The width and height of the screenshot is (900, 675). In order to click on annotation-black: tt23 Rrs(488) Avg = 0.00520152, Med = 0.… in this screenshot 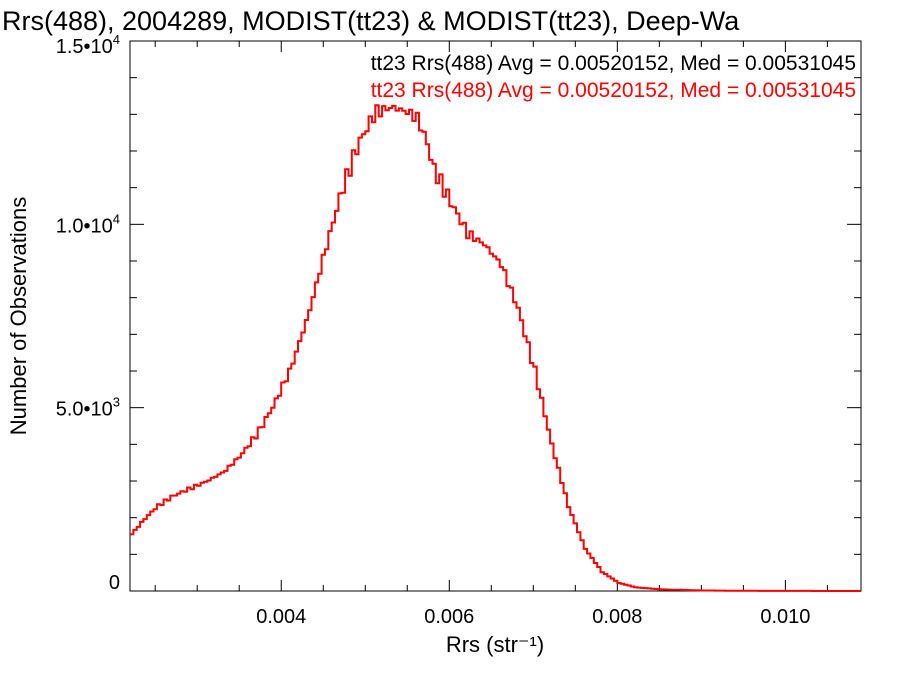, I will do `click(613, 63)`.